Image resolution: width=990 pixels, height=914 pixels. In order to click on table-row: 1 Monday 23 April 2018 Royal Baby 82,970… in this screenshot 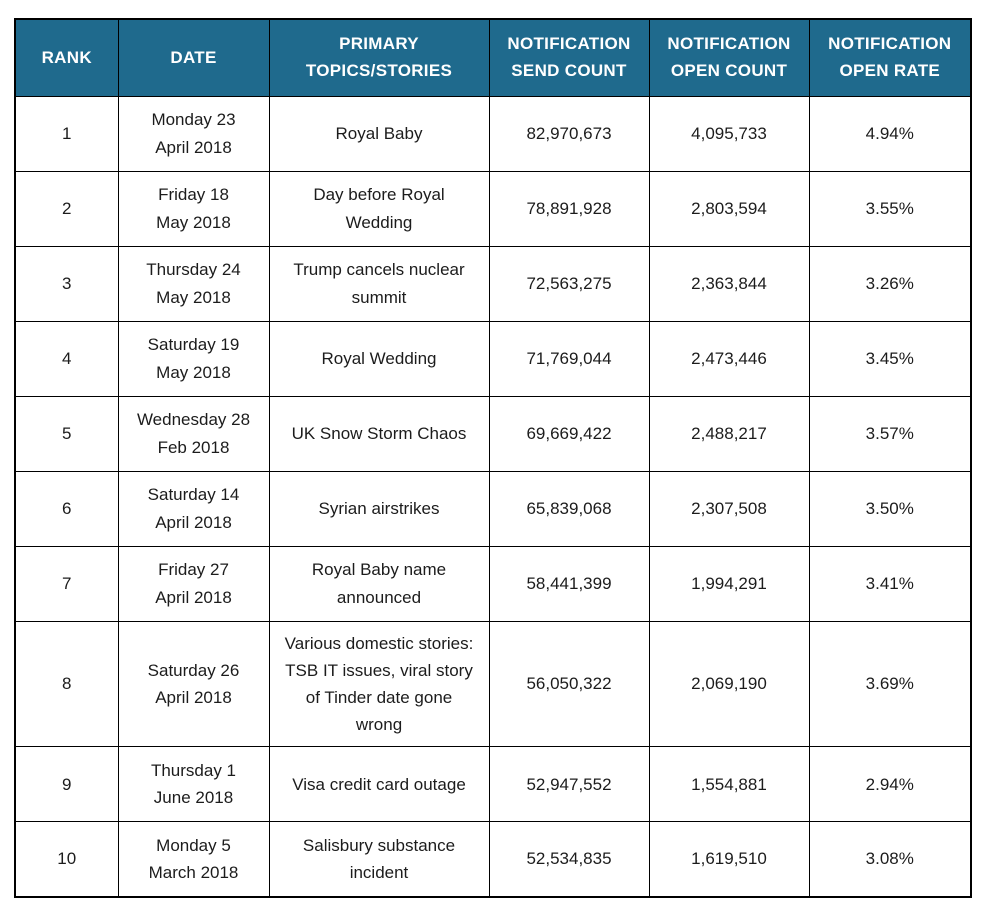, I will do `click(493, 133)`.